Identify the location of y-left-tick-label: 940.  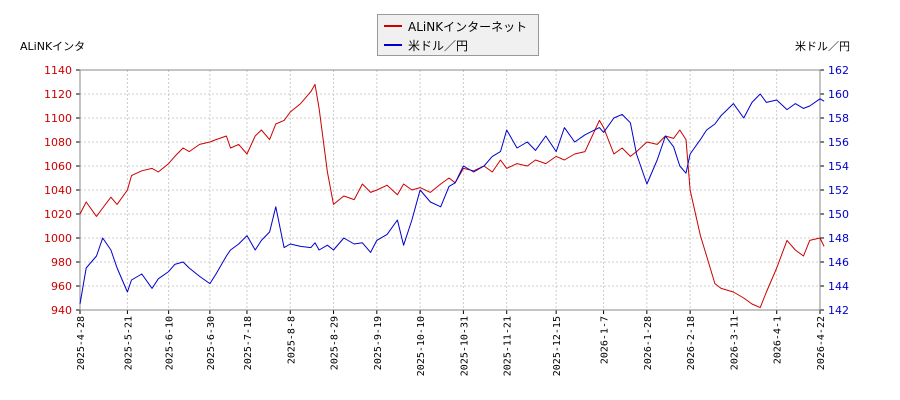
(61, 310).